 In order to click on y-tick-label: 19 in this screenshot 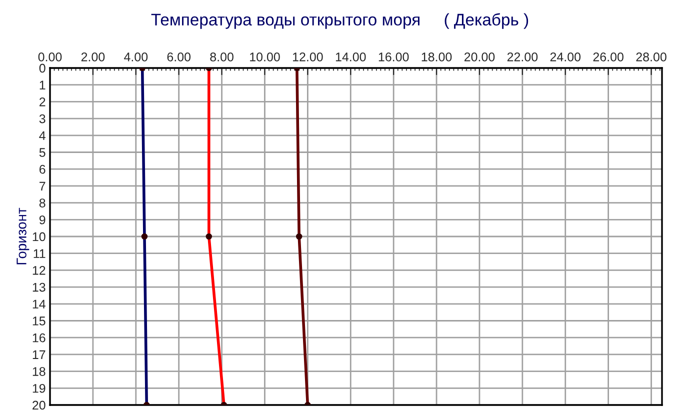, I will do `click(39, 388)`.